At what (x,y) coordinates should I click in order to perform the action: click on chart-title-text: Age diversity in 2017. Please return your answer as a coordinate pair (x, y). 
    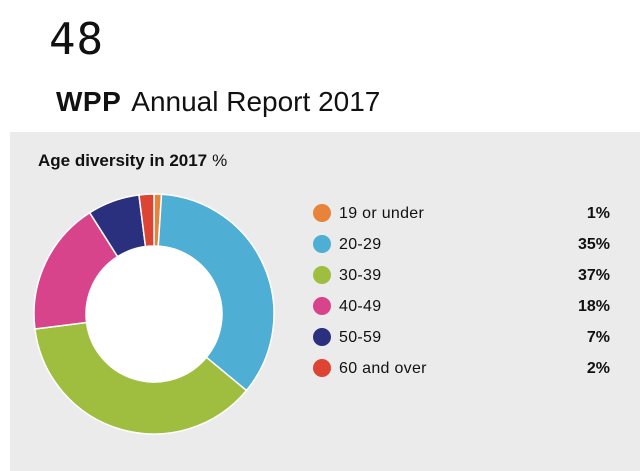
    Looking at the image, I should click on (123, 160).